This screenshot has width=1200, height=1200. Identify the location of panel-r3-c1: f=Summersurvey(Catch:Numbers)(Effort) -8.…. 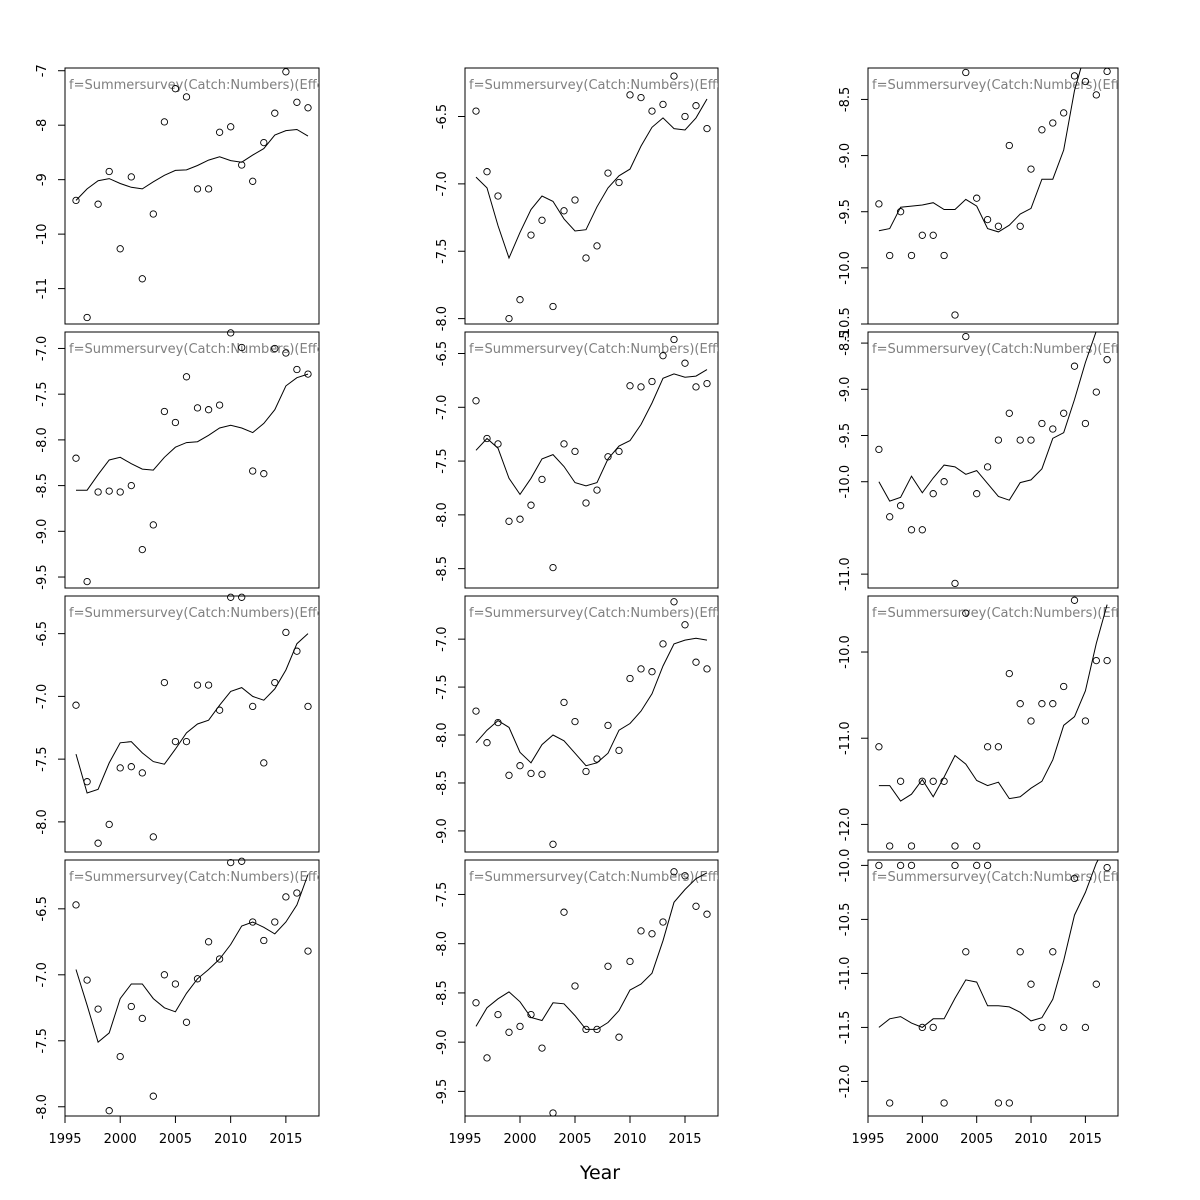
(177, 723).